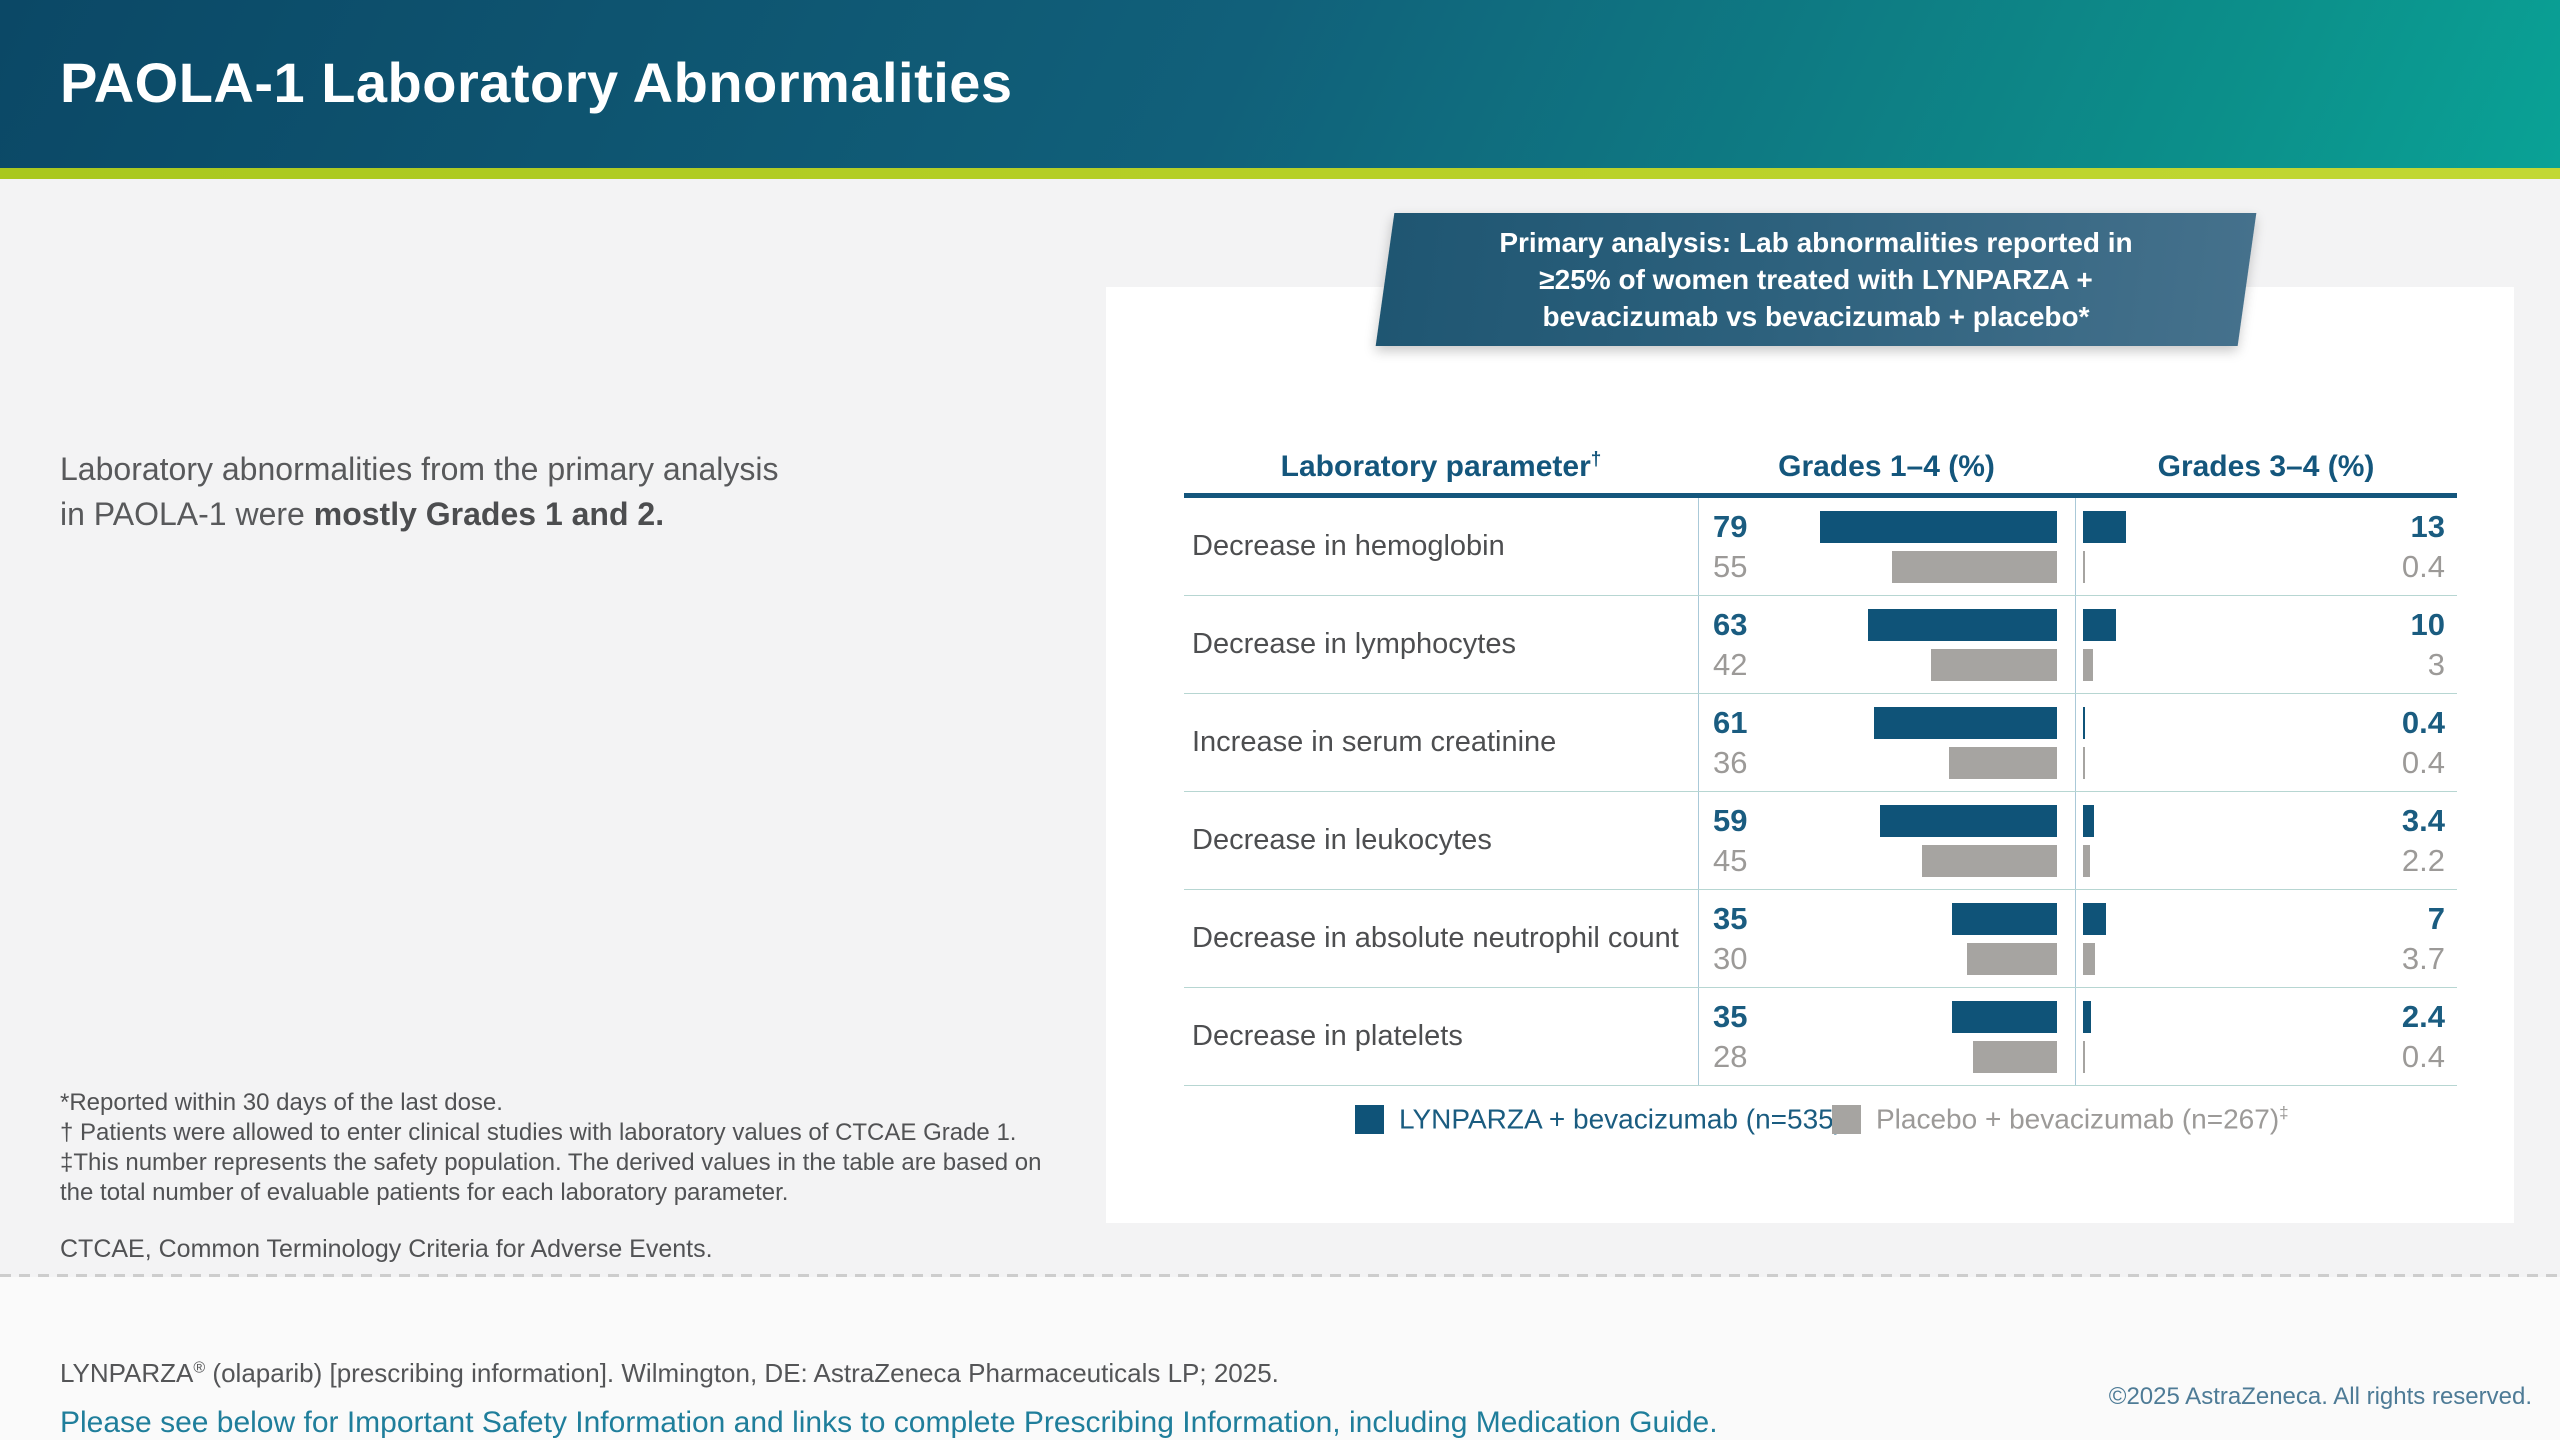 This screenshot has width=2560, height=1440. I want to click on grades-3-4-cell: 3.4 2.2, so click(2266, 840).